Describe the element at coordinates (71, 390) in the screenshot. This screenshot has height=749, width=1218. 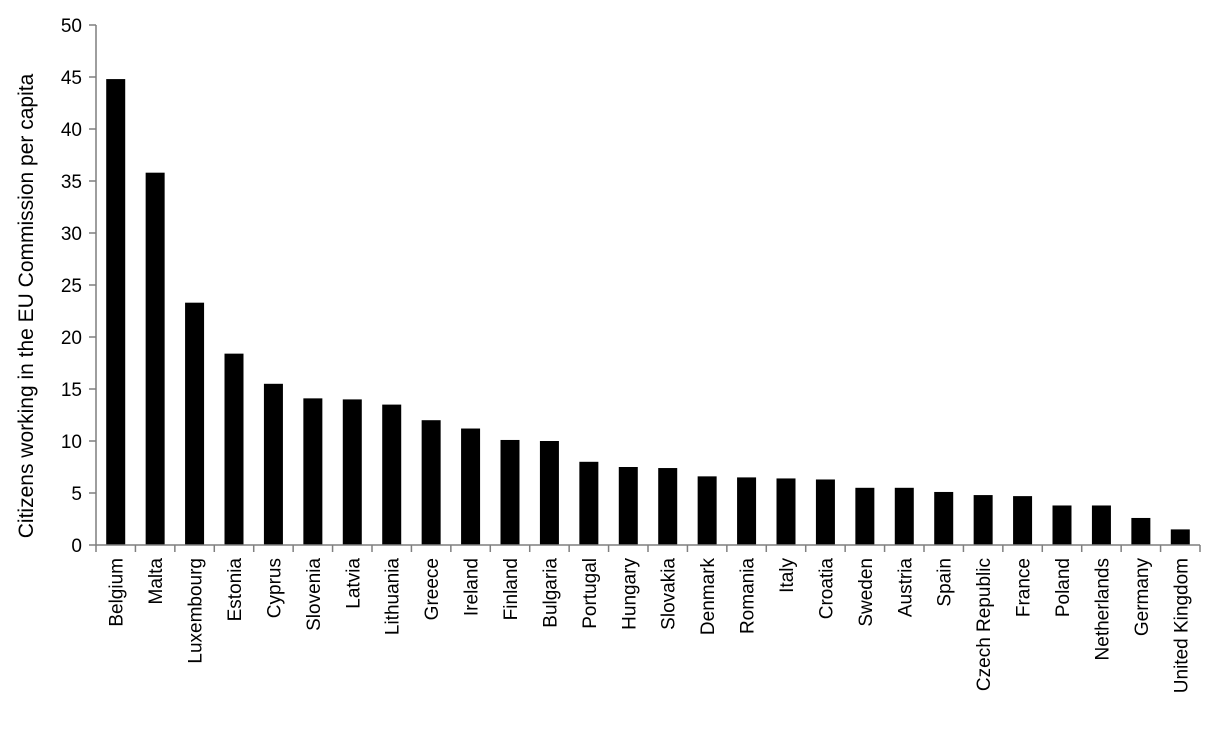
I see `y-tick-label: 15` at that location.